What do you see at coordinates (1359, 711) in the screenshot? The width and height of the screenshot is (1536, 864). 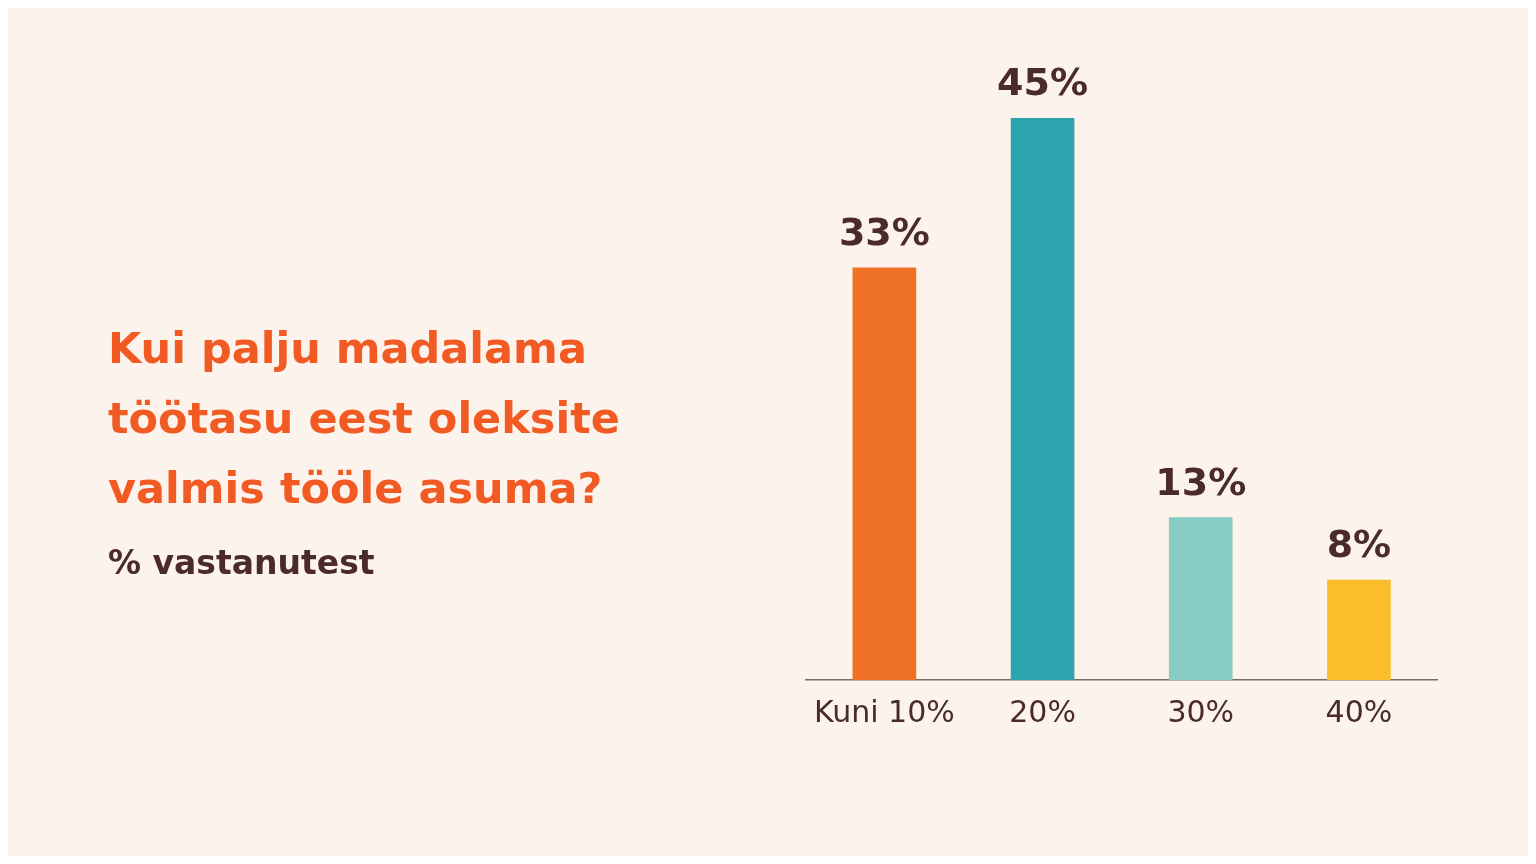 I see `x-tick-label: 40%` at bounding box center [1359, 711].